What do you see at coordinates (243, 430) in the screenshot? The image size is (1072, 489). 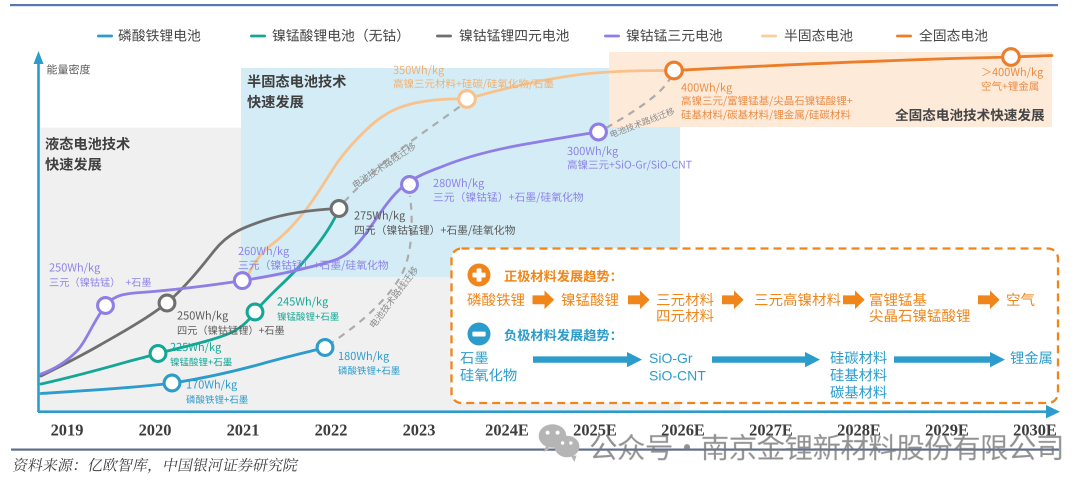 I see `svg-text: 2021` at bounding box center [243, 430].